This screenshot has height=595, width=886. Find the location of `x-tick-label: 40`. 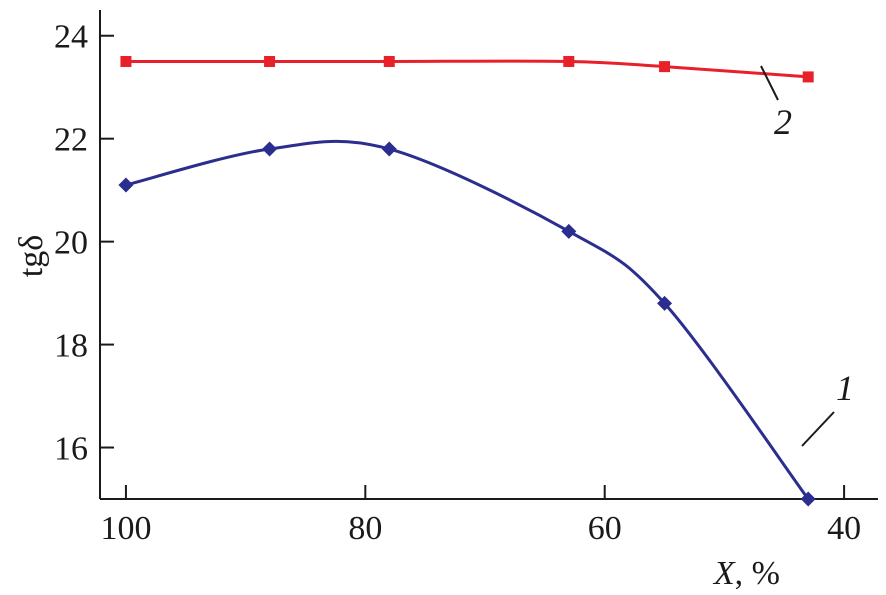

x-tick-label: 40 is located at coordinates (844, 528).